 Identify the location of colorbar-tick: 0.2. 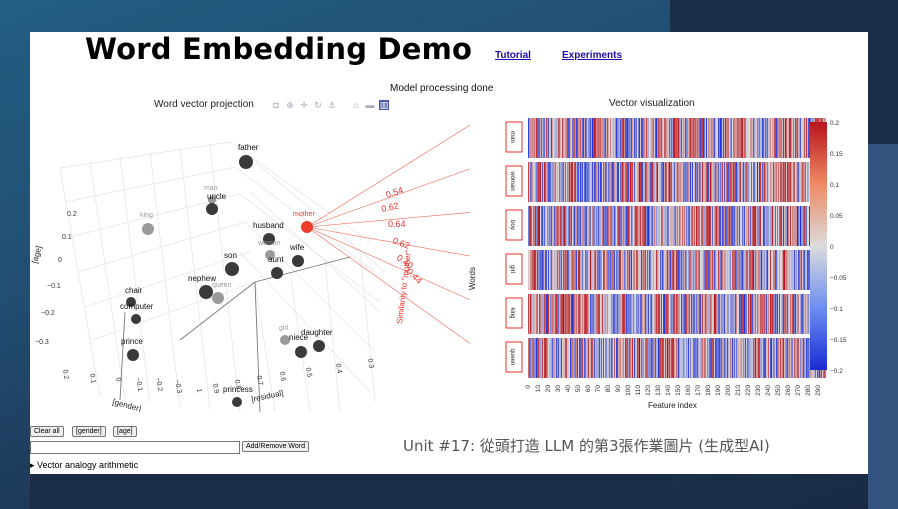
(834, 123).